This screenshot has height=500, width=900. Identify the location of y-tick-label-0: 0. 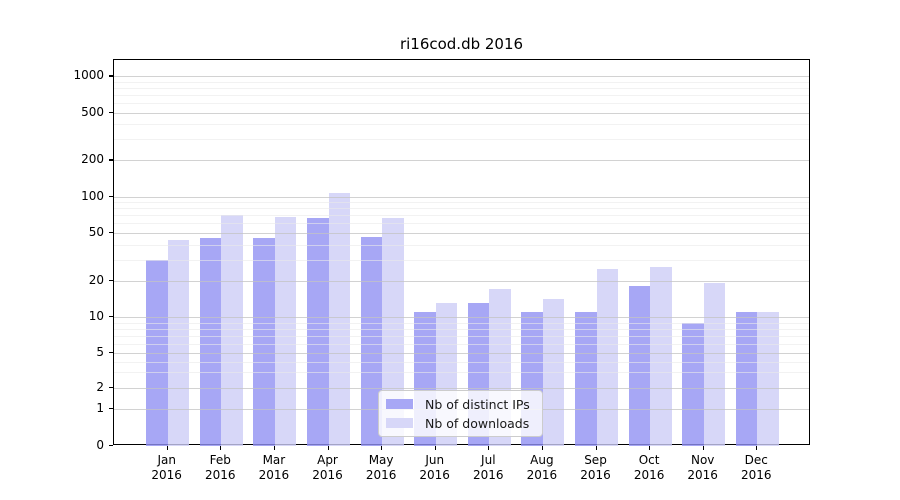
(100, 445).